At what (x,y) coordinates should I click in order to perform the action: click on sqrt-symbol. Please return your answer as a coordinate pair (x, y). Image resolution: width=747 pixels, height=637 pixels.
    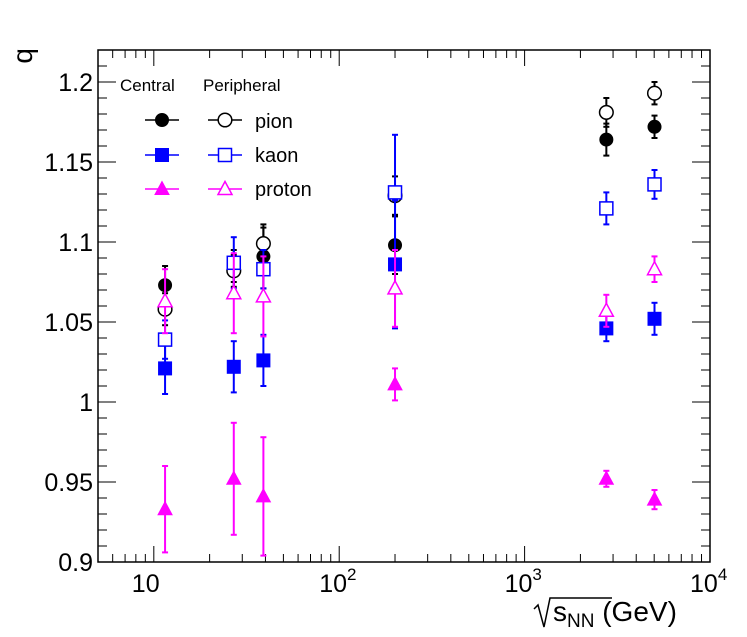
    Looking at the image, I should click on (572, 612).